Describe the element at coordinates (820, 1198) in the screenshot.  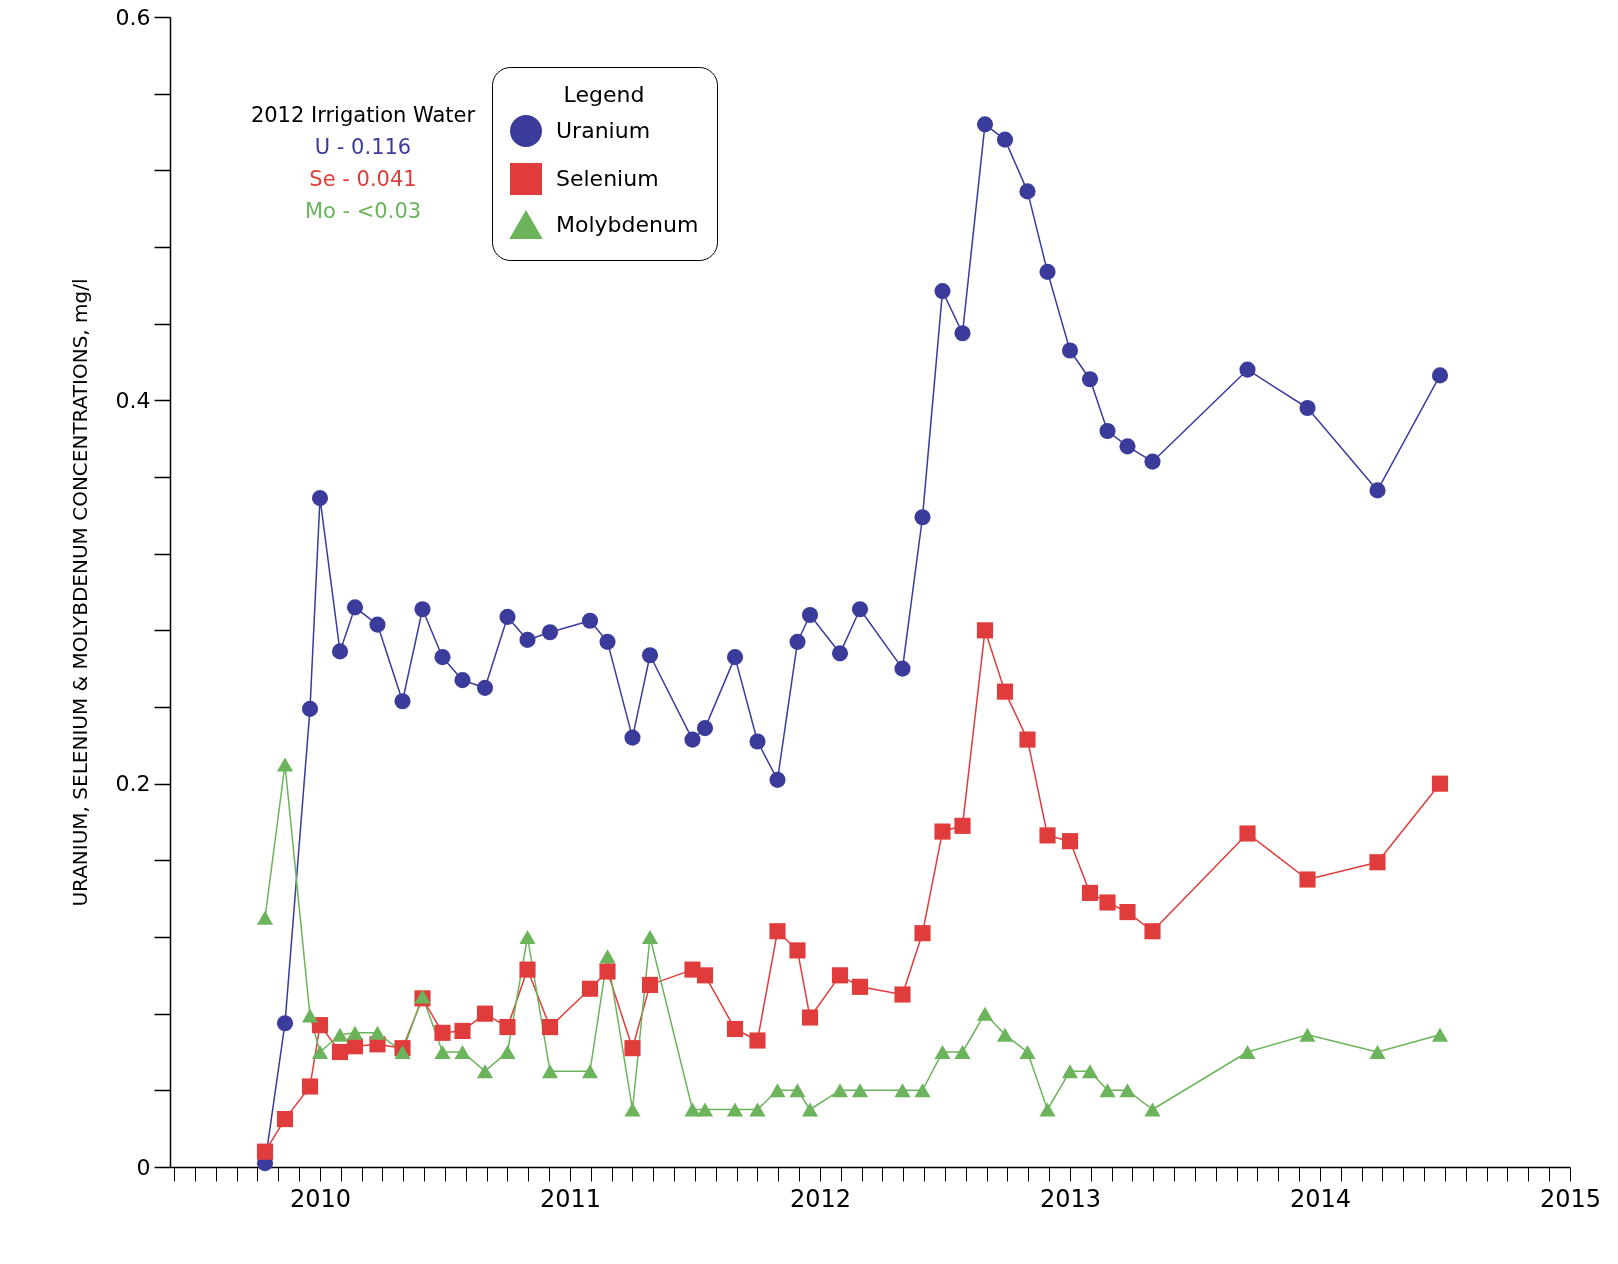
I see `x-tick-label: 2012` at that location.